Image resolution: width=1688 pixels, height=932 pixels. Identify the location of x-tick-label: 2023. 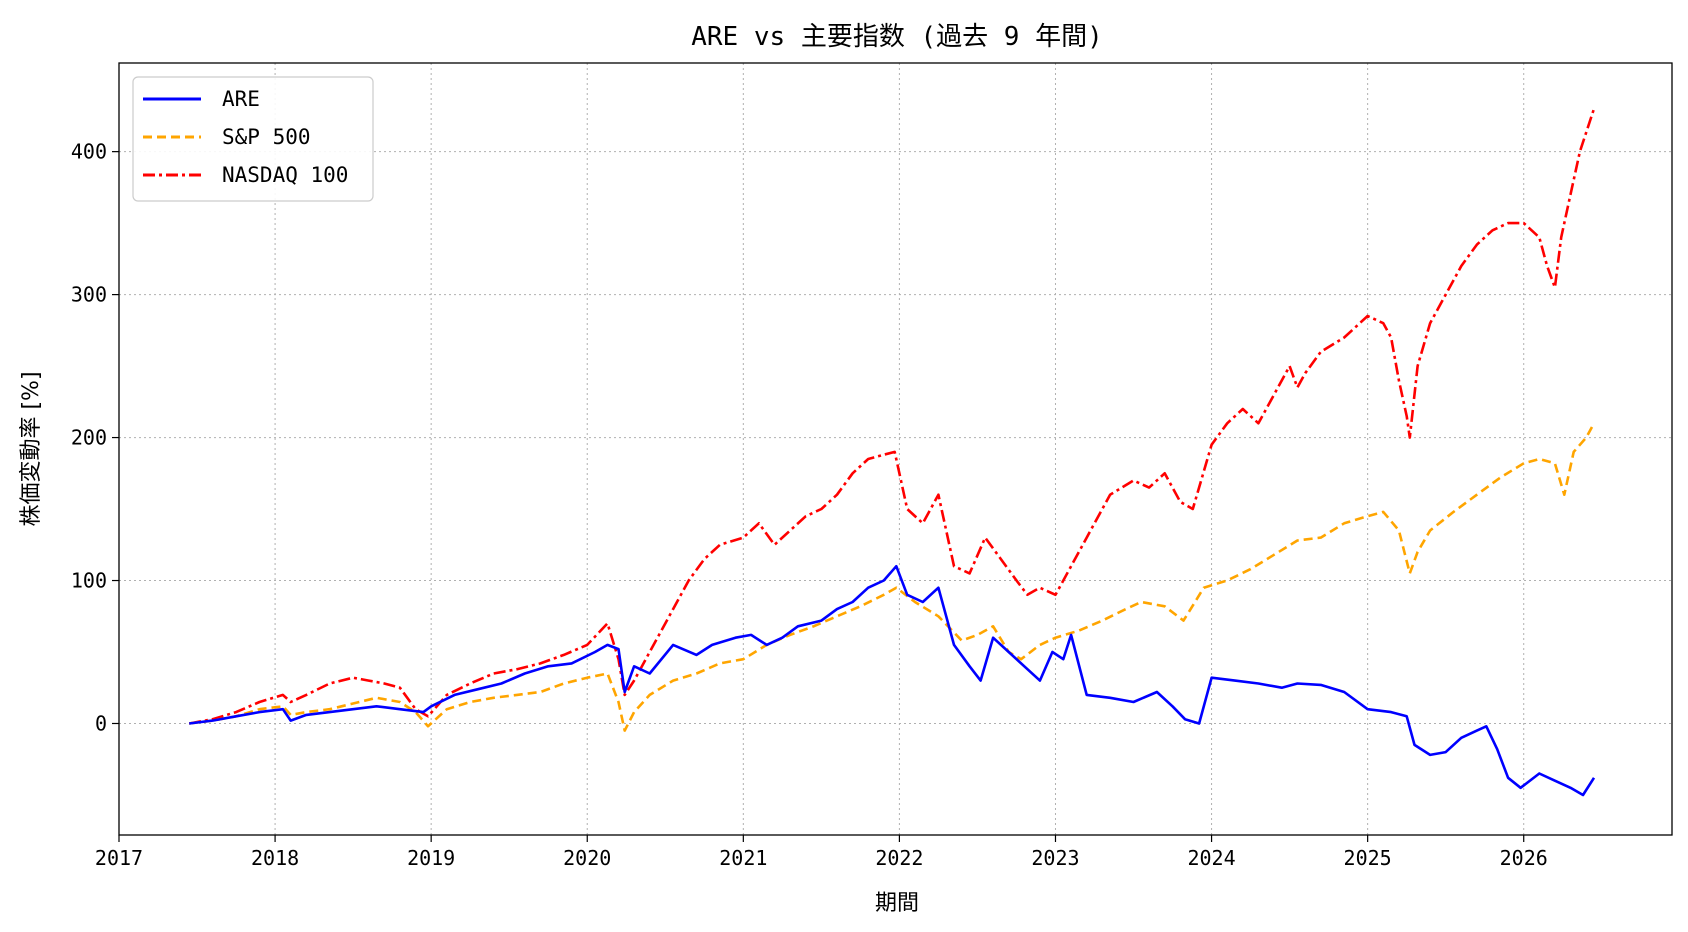
(1055, 858).